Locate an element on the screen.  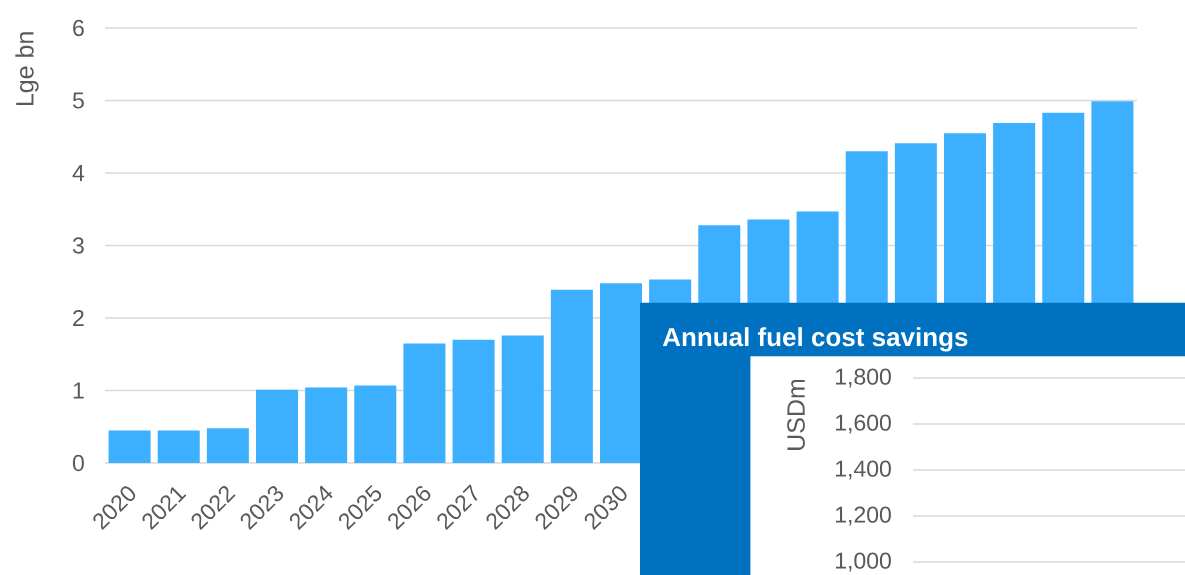
y-axis-title: USDm is located at coordinates (796, 414).